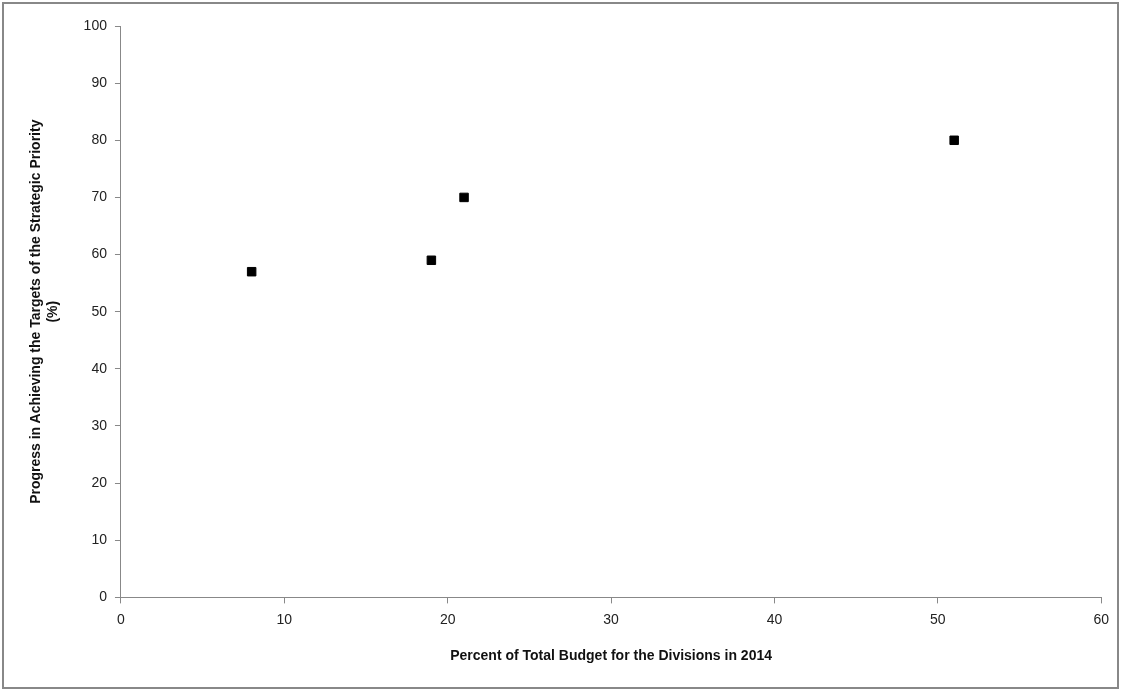  I want to click on y-tick-label: 60, so click(99, 253).